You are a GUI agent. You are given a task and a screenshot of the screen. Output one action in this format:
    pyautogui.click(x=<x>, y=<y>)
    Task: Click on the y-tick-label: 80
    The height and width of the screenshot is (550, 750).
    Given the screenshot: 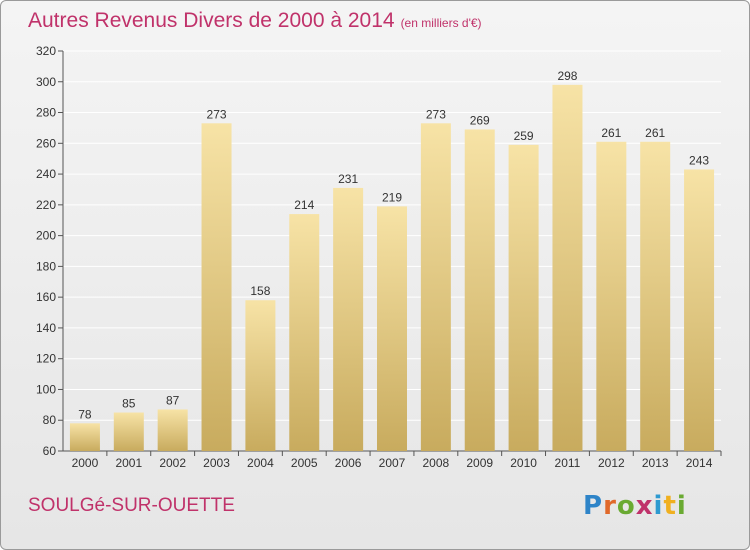 What is the action you would take?
    pyautogui.click(x=50, y=420)
    